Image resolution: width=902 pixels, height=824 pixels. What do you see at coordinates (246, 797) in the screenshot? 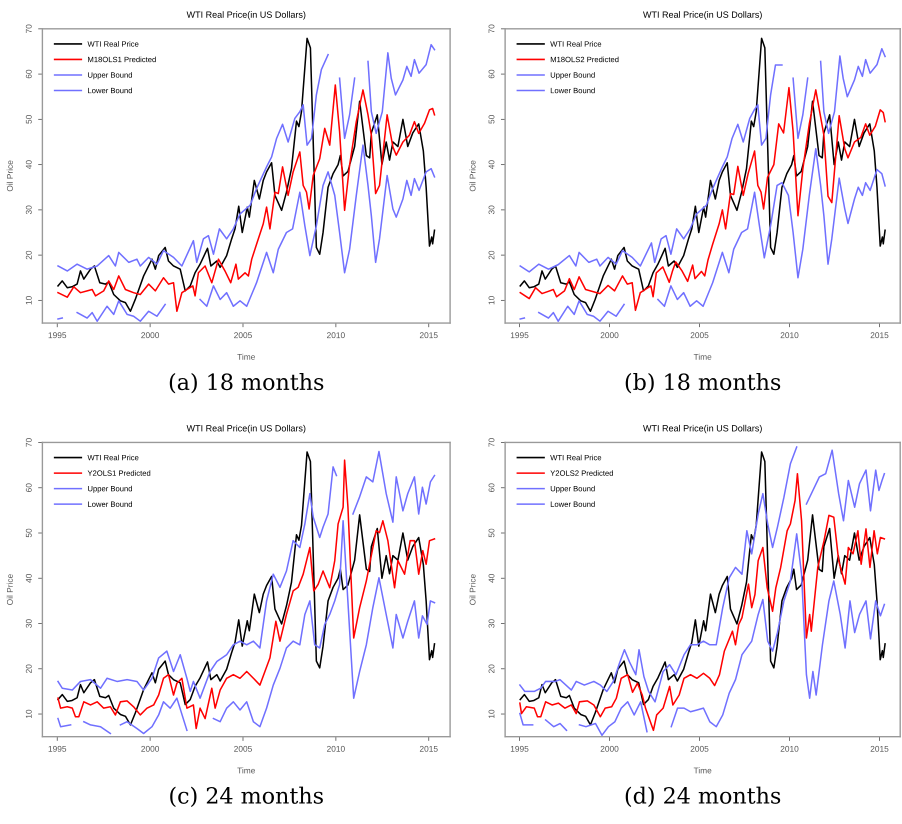
I see `text: (c) 24 months` at bounding box center [246, 797].